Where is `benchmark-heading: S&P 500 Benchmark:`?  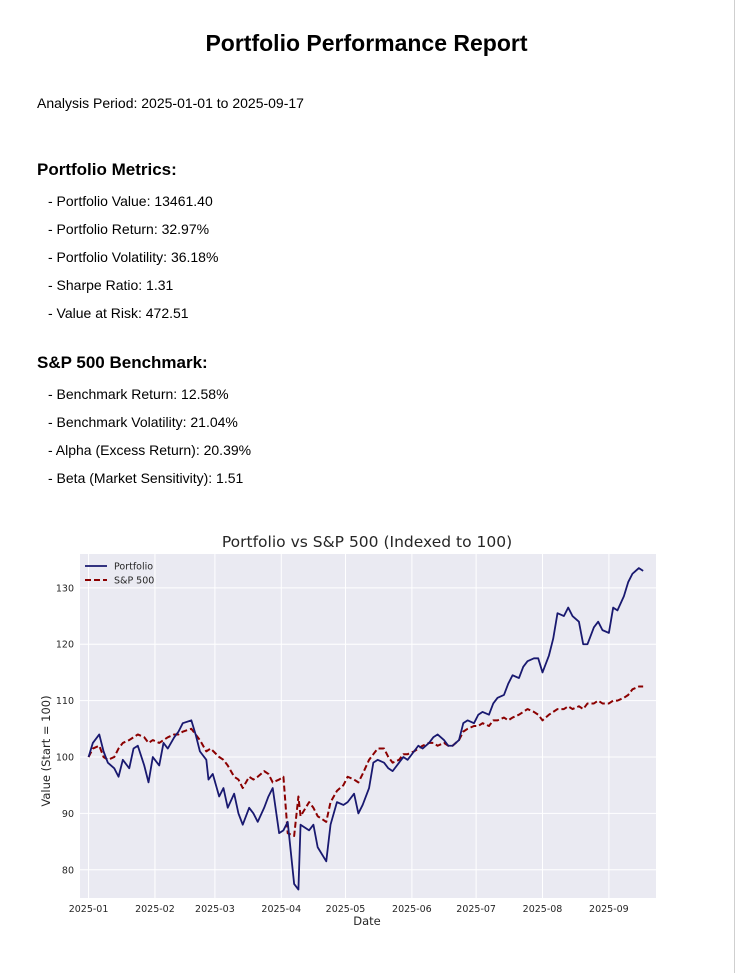
benchmark-heading: S&P 500 Benchmark: is located at coordinates (122, 362).